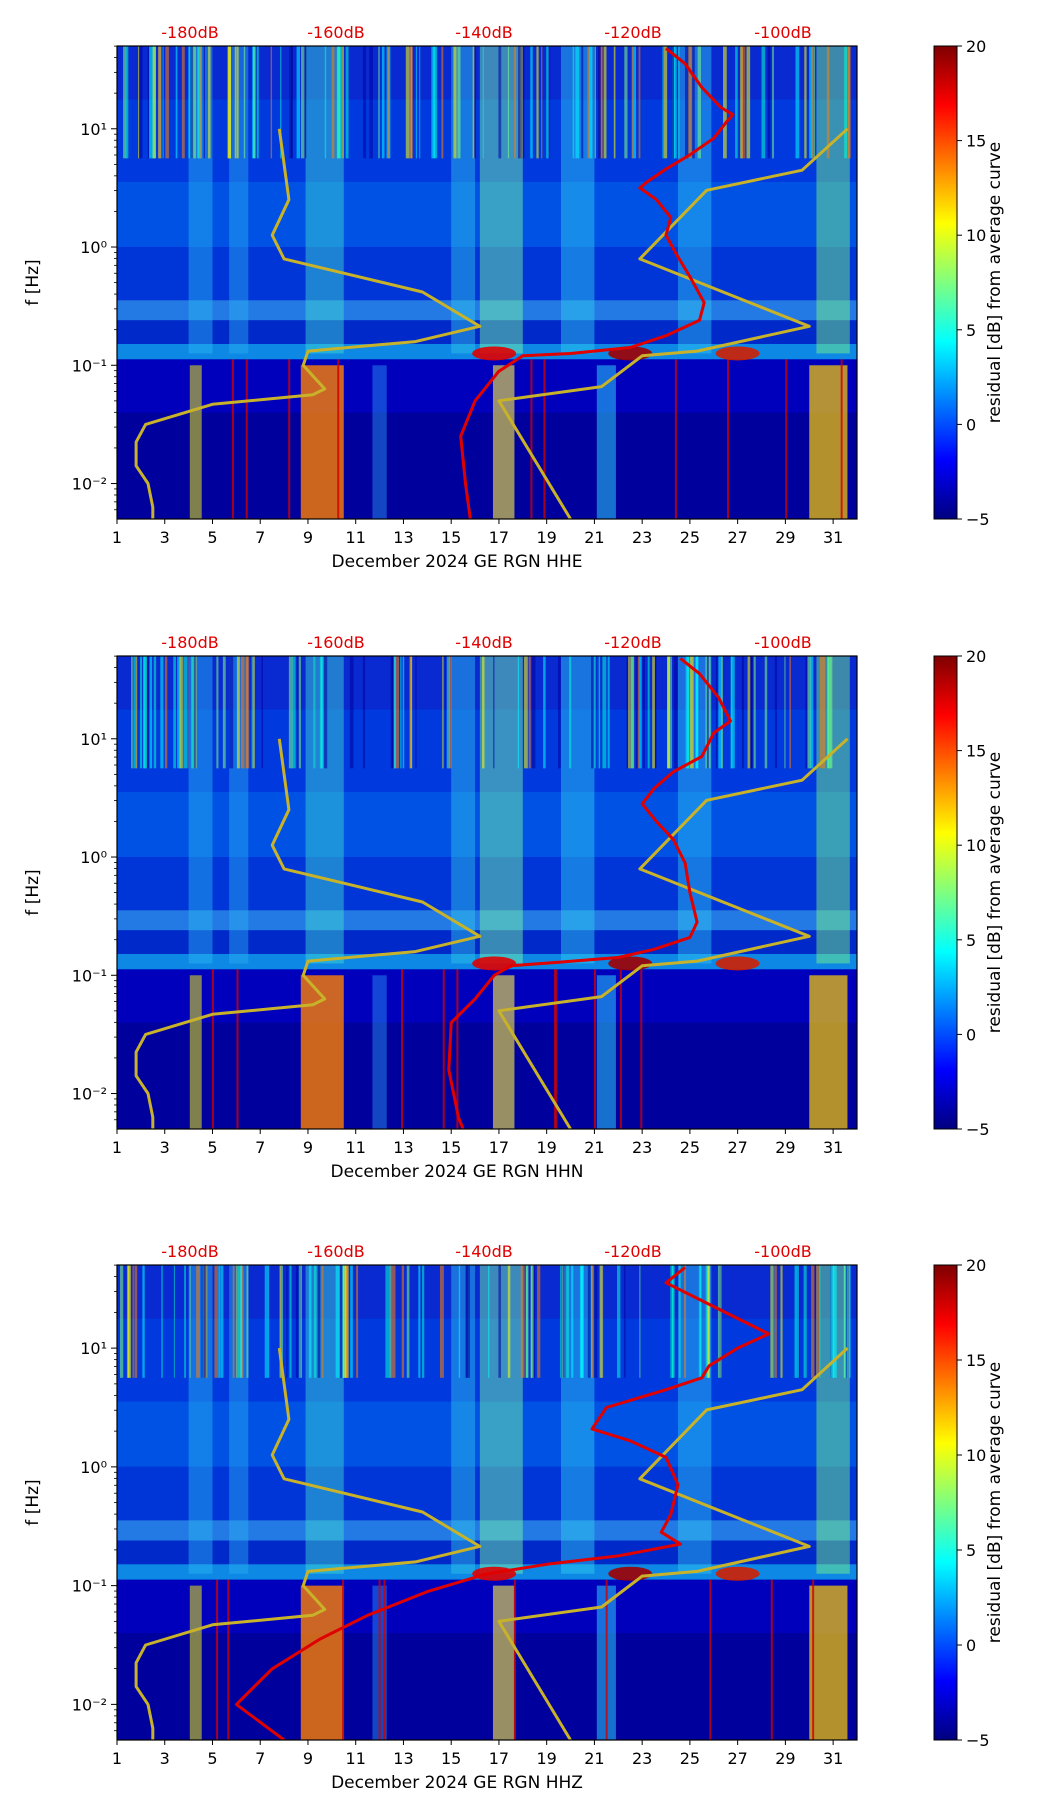 The width and height of the screenshot is (1052, 1806). Describe the element at coordinates (457, 562) in the screenshot. I see `x-axis-label: December 2024 GE RGN HHE` at that location.